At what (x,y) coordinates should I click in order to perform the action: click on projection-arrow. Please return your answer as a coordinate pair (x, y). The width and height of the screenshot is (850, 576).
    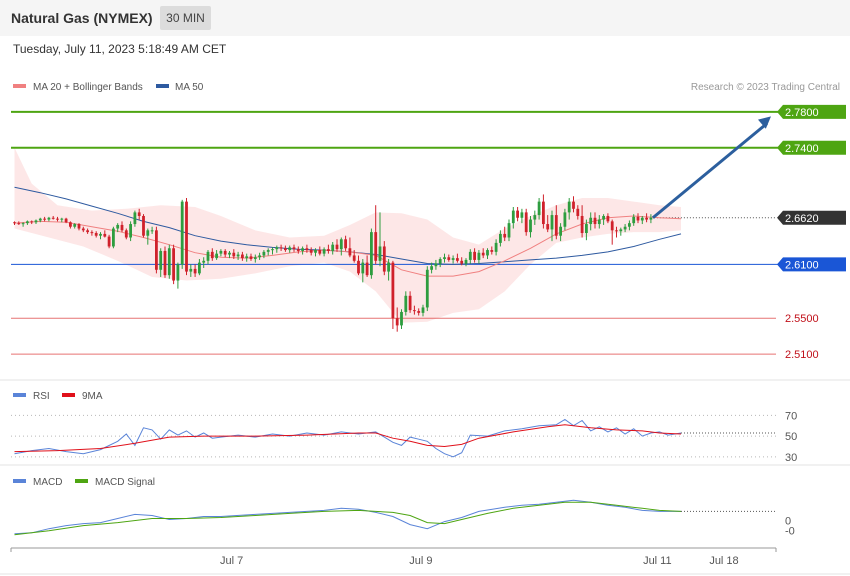
    Looking at the image, I should click on (711, 167).